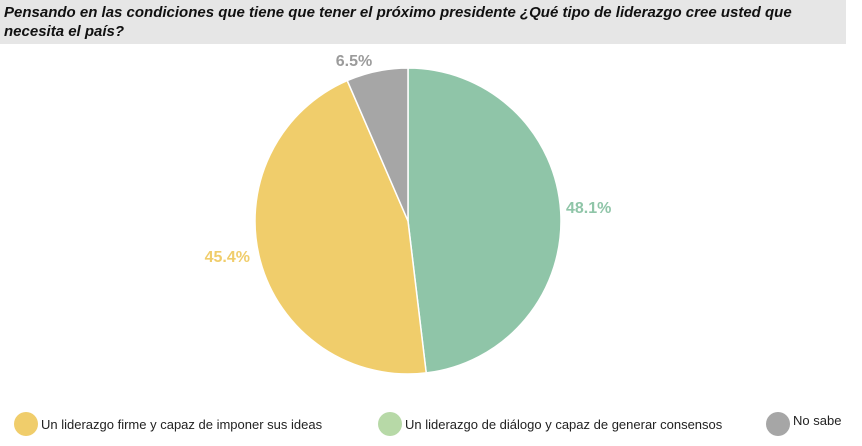 The image size is (862, 446). Describe the element at coordinates (227, 257) in the screenshot. I see `slice-label-firme: 45.4%` at that location.